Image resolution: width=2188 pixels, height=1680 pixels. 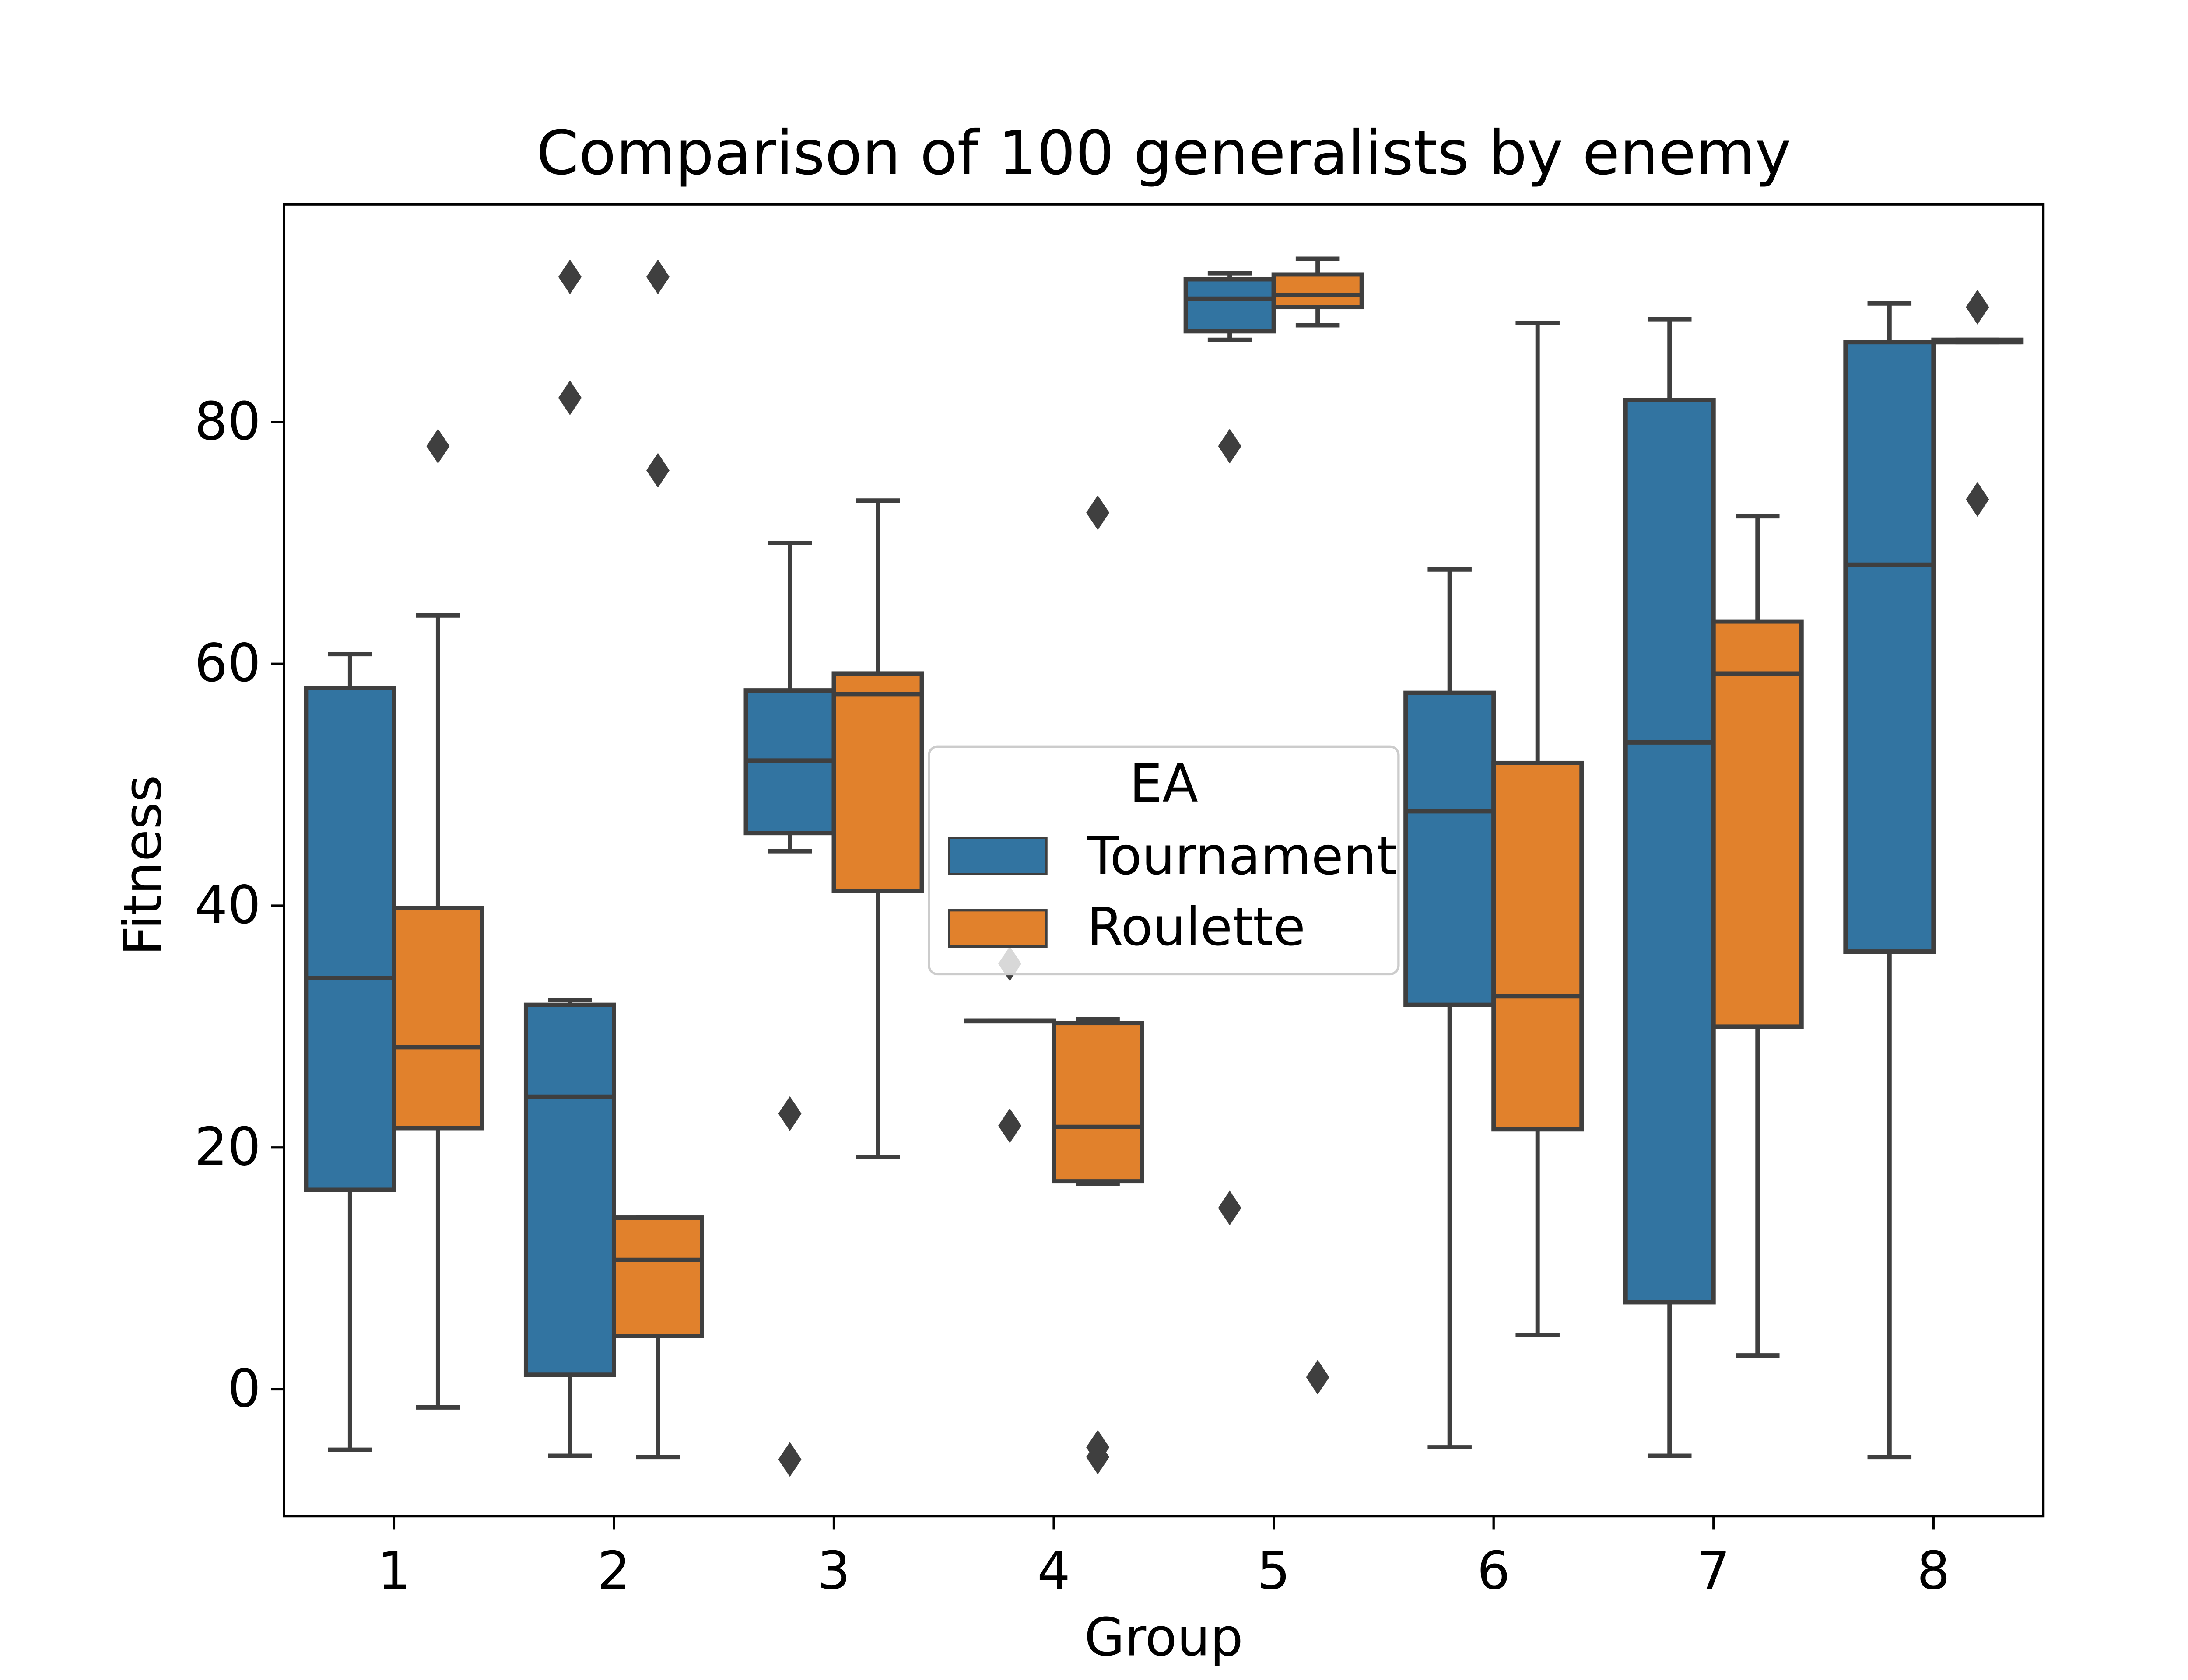 I want to click on box-group-8-tournament, so click(x=1890, y=880).